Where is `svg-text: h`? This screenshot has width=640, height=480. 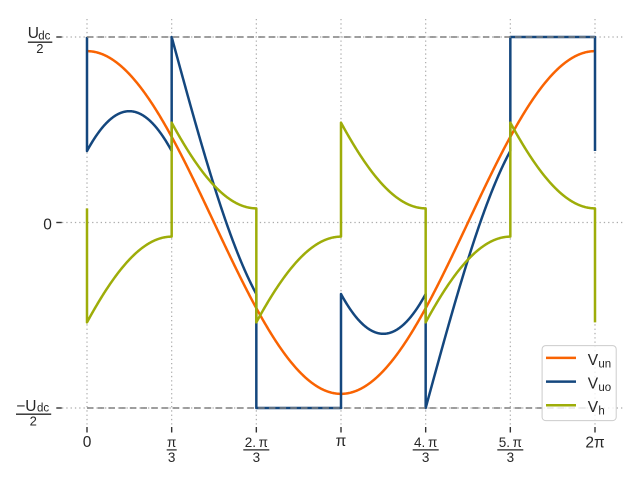 svg-text: h is located at coordinates (601, 412).